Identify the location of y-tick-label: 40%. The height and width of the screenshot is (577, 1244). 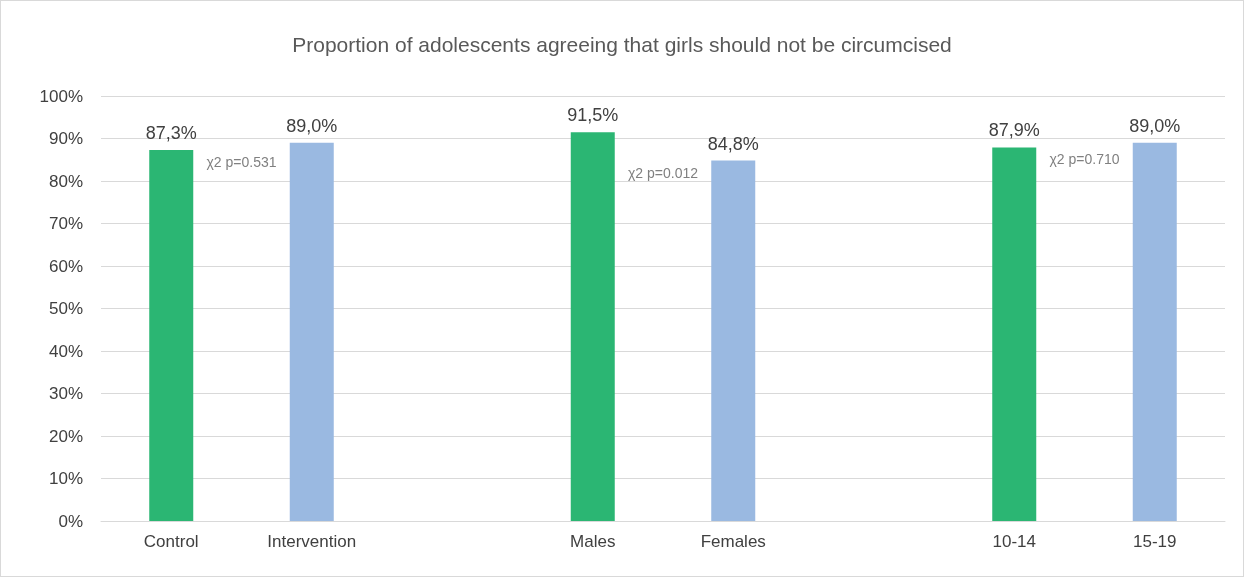
(65, 351).